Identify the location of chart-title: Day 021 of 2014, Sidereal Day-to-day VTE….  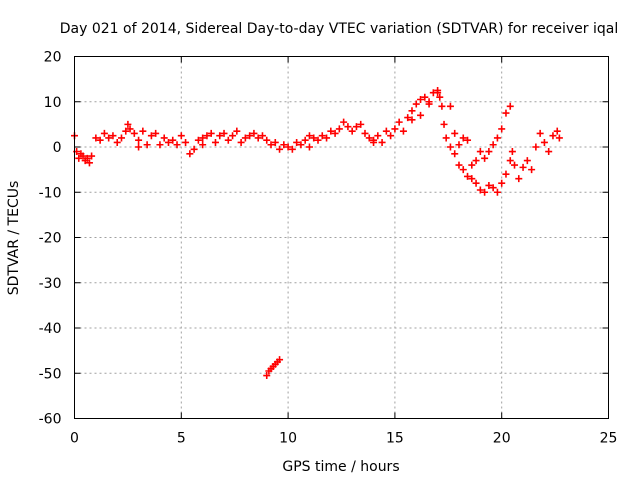
(339, 29).